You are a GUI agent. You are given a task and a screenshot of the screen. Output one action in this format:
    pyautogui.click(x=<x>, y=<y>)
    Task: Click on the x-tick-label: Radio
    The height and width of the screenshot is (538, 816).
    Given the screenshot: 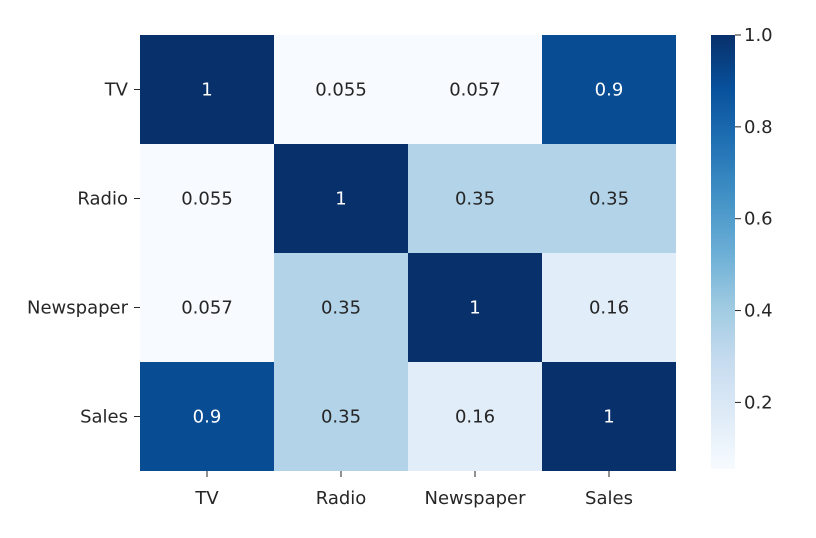 What is the action you would take?
    pyautogui.click(x=341, y=498)
    